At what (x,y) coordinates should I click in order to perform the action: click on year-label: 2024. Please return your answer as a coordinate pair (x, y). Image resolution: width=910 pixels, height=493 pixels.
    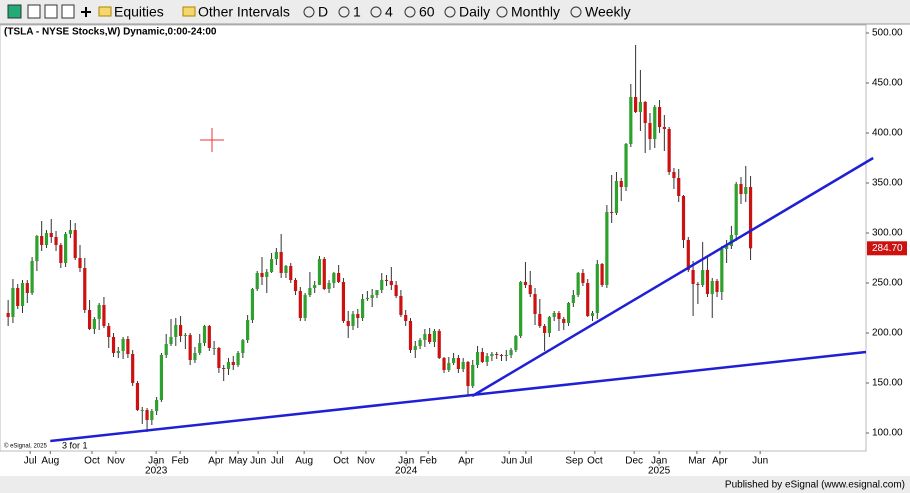
    Looking at the image, I should click on (406, 471).